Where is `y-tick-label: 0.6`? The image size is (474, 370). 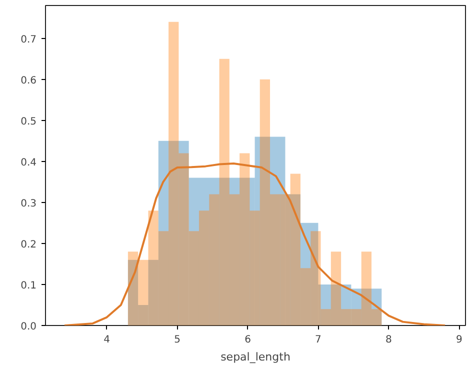 y-tick-label: 0.6 is located at coordinates (28, 80).